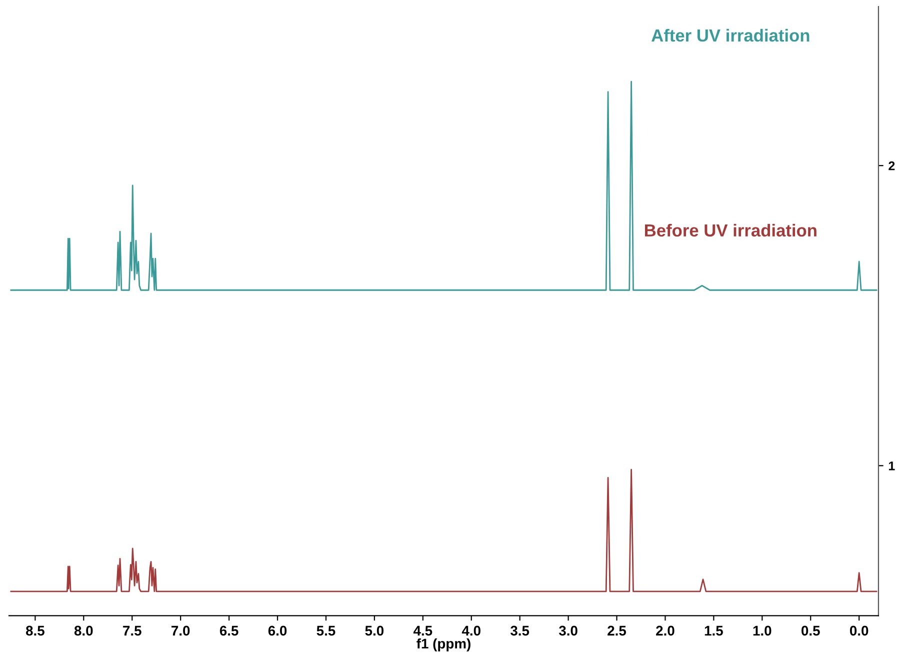  I want to click on x-tick-label: 2.5, so click(617, 631).